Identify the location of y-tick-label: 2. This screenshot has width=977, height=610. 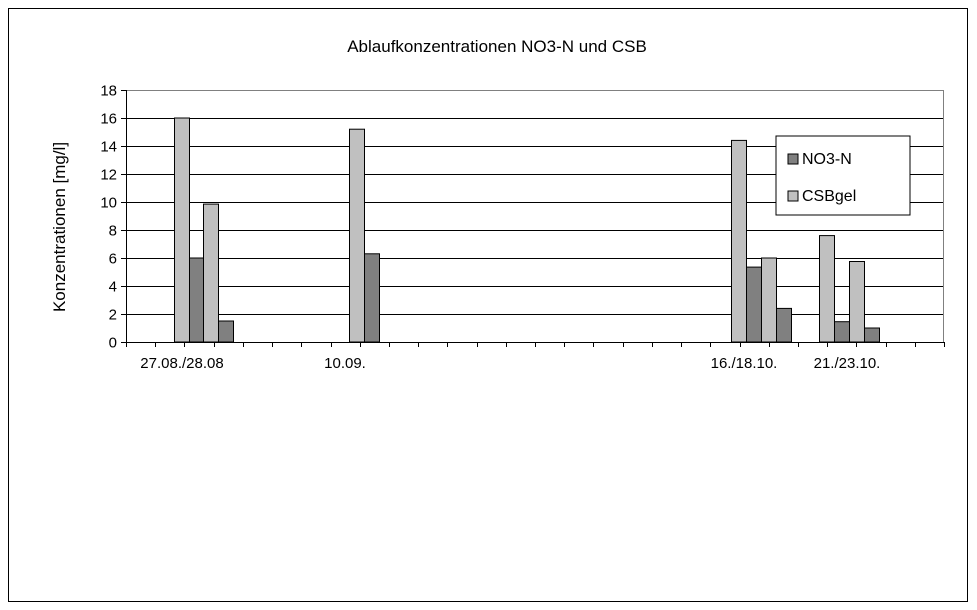
(113, 315).